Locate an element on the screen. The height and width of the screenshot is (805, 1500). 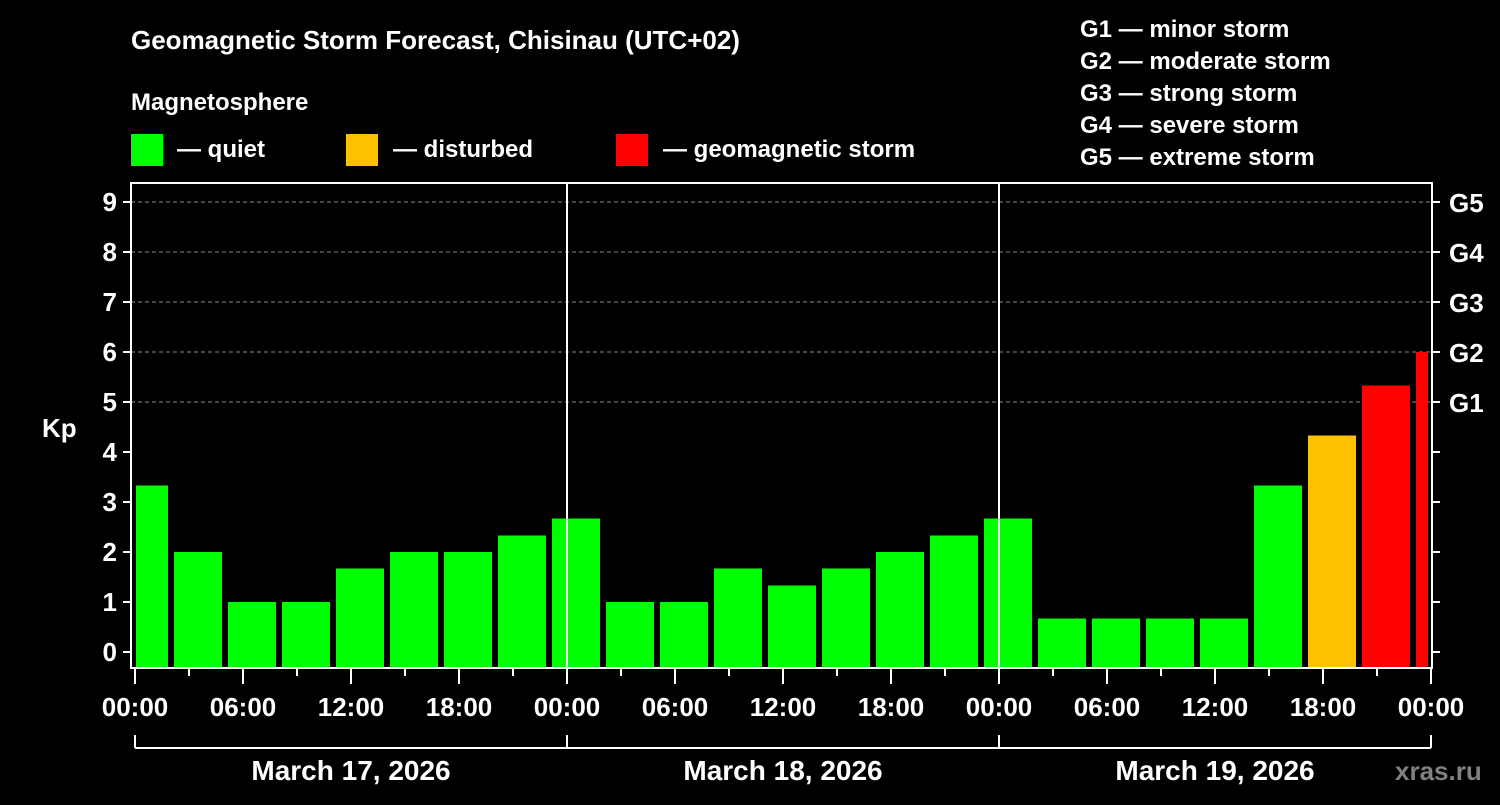
bar-disturbed is located at coordinates (1332, 551).